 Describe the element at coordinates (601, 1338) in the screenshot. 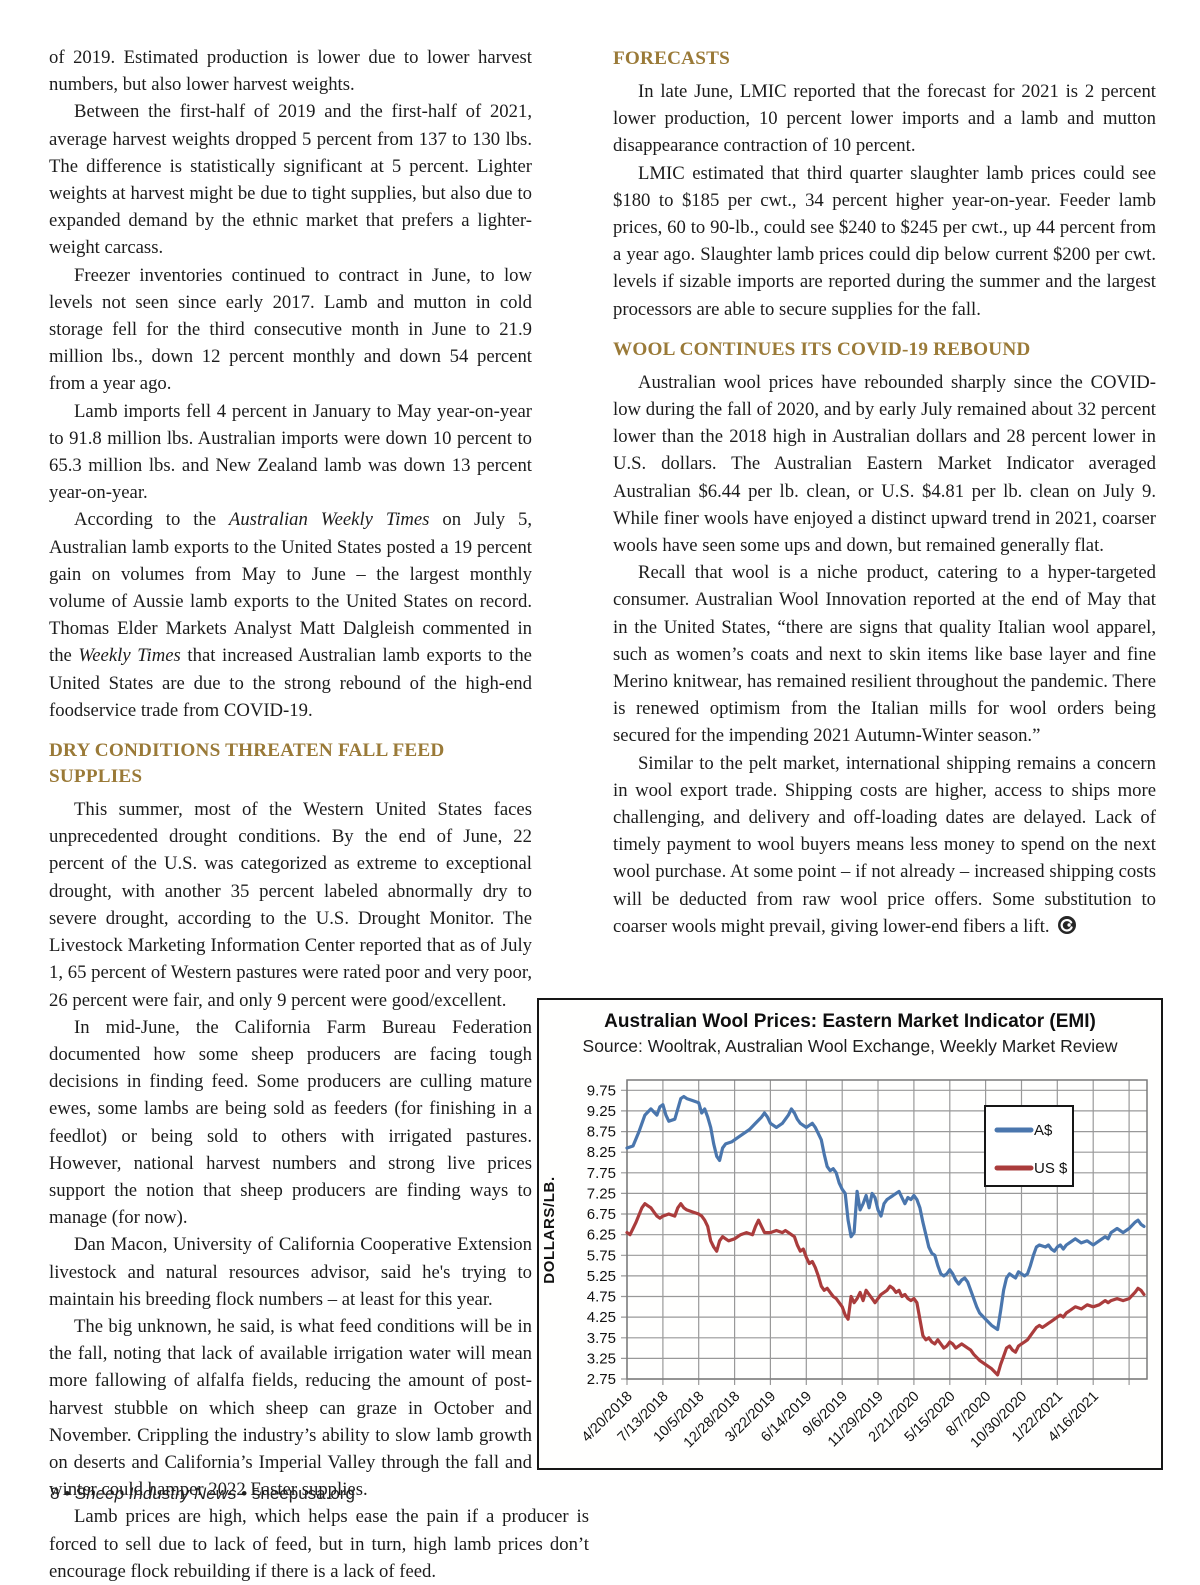

I see `y-tick-label: 3.75` at that location.